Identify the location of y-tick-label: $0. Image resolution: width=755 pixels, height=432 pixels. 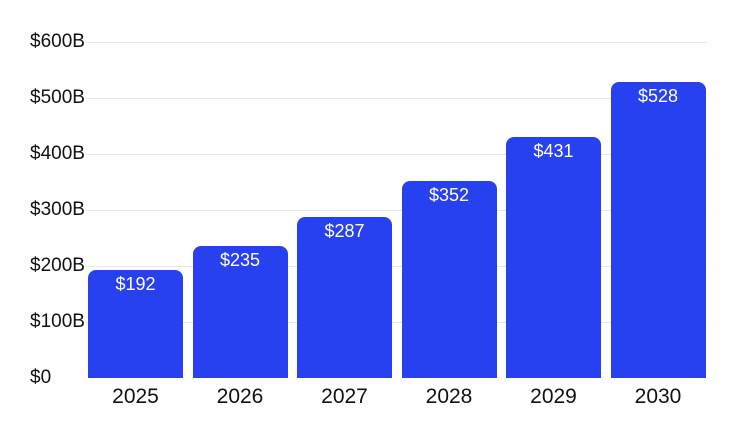
(41, 377).